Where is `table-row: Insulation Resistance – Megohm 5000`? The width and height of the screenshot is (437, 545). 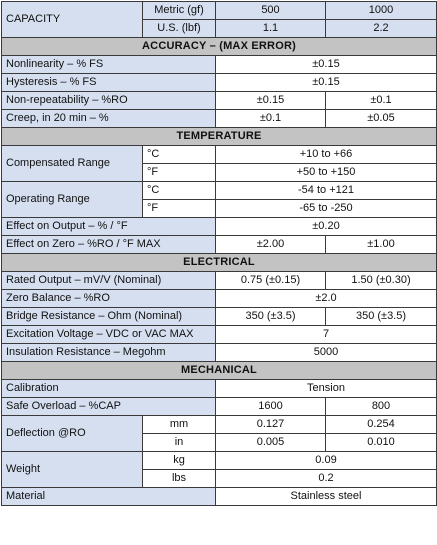 table-row: Insulation Resistance – Megohm 5000 is located at coordinates (219, 352).